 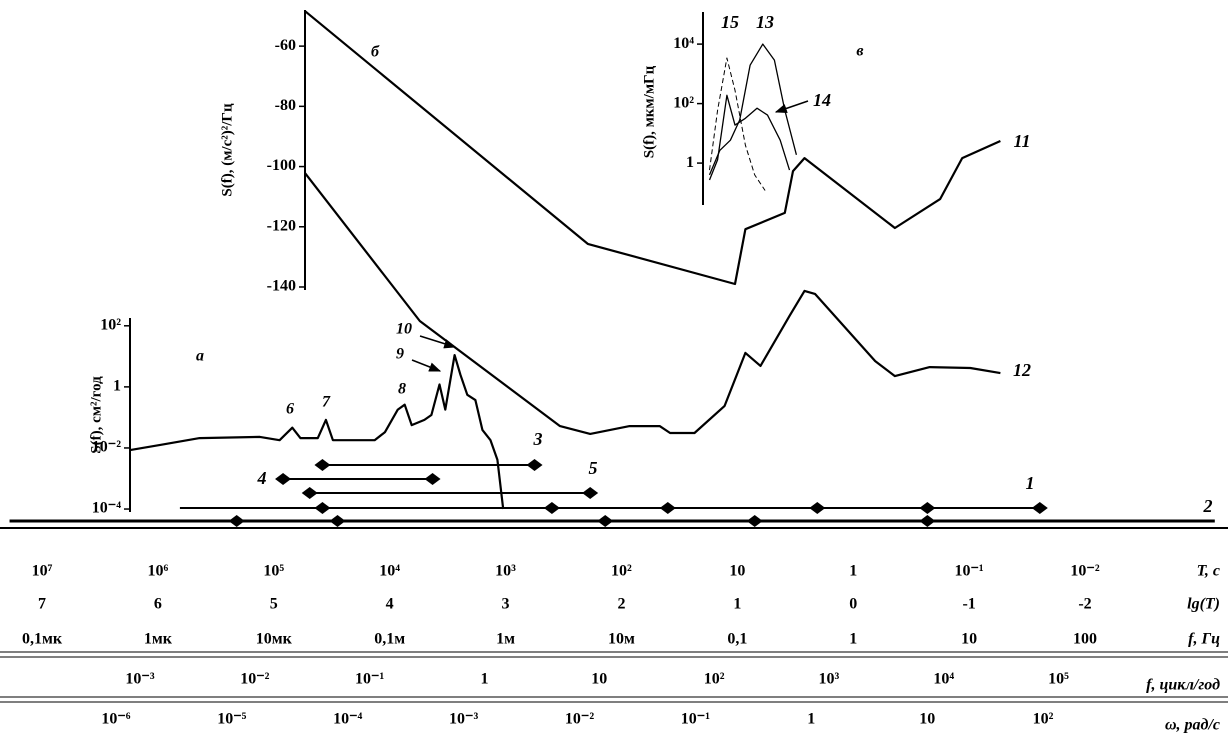 What do you see at coordinates (853, 604) in the screenshot?
I see `scale-tick-label: 0` at bounding box center [853, 604].